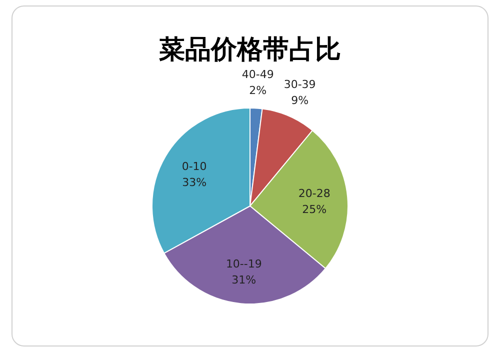 The image size is (500, 362). What do you see at coordinates (258, 74) in the screenshot?
I see `slice-label: 40-49` at bounding box center [258, 74].